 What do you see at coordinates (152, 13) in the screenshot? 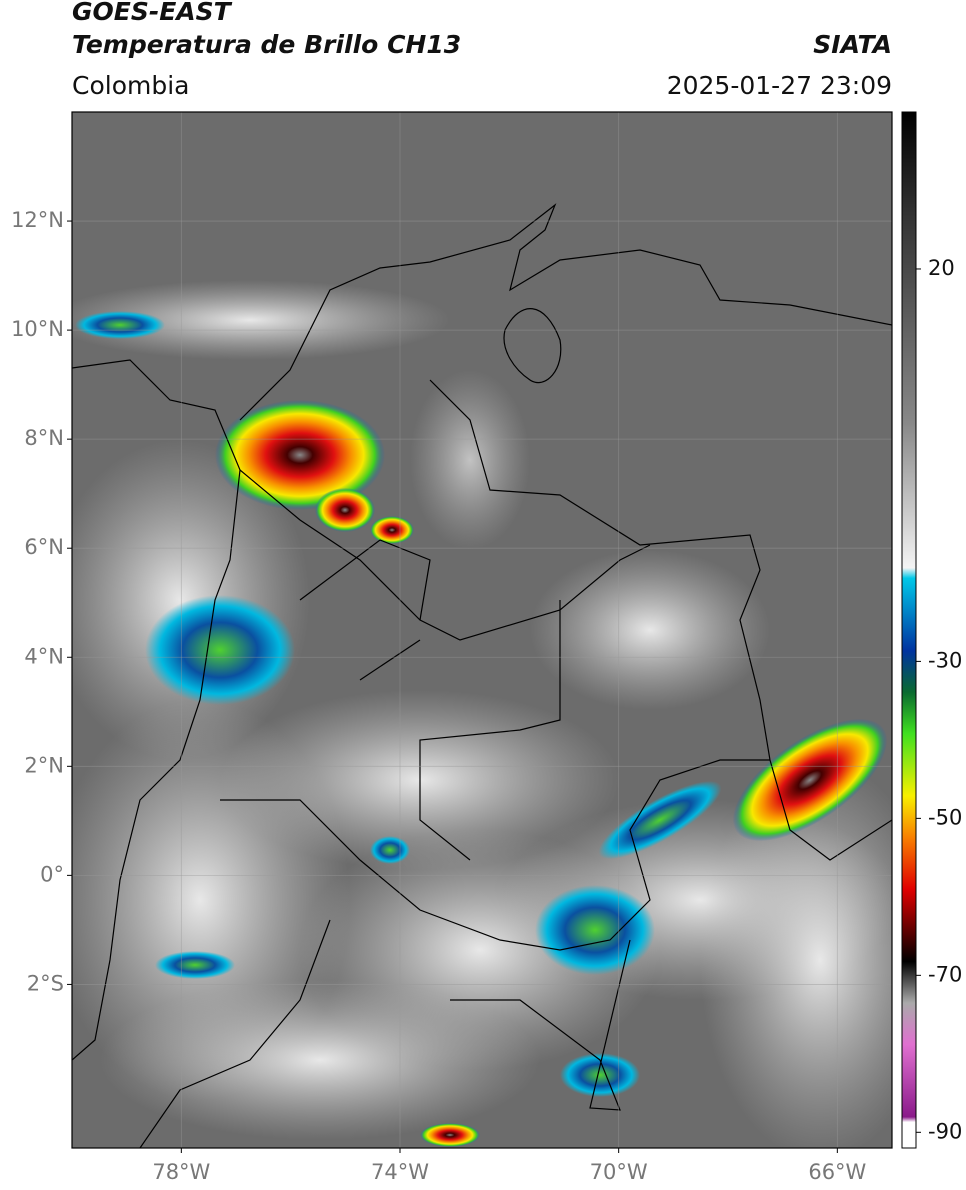
I see `title: GOES-EAST` at bounding box center [152, 13].